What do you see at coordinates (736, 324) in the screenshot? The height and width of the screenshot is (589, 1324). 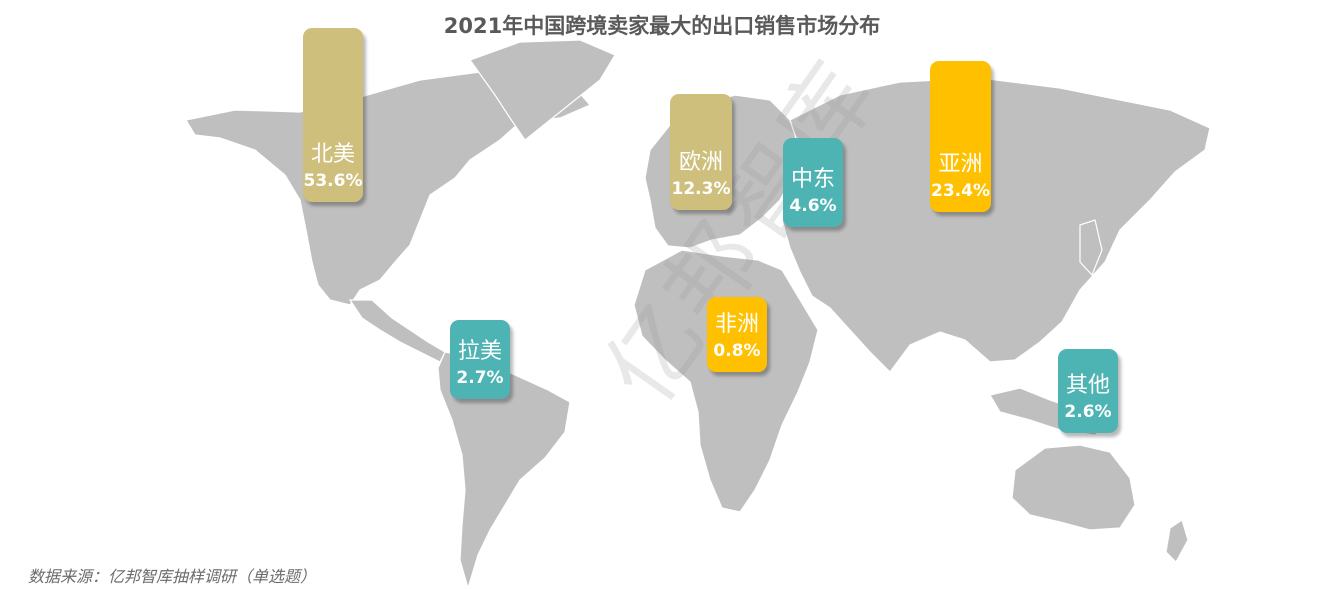 I see `bar-label-africa: 非洲` at bounding box center [736, 324].